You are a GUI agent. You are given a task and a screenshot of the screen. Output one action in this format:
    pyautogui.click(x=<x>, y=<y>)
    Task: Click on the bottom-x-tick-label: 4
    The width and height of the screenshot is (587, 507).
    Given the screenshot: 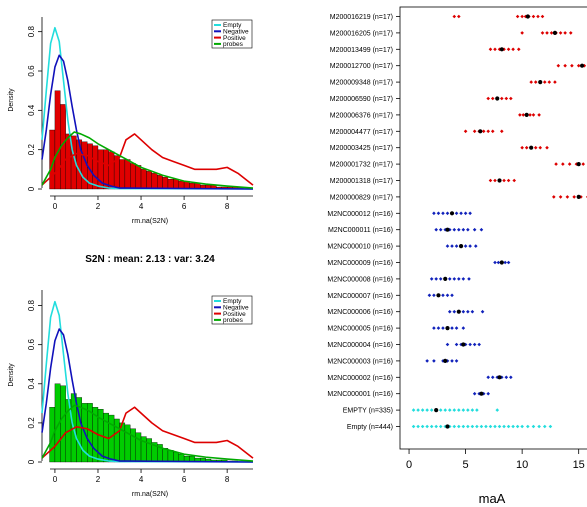 What is the action you would take?
    pyautogui.click(x=141, y=479)
    